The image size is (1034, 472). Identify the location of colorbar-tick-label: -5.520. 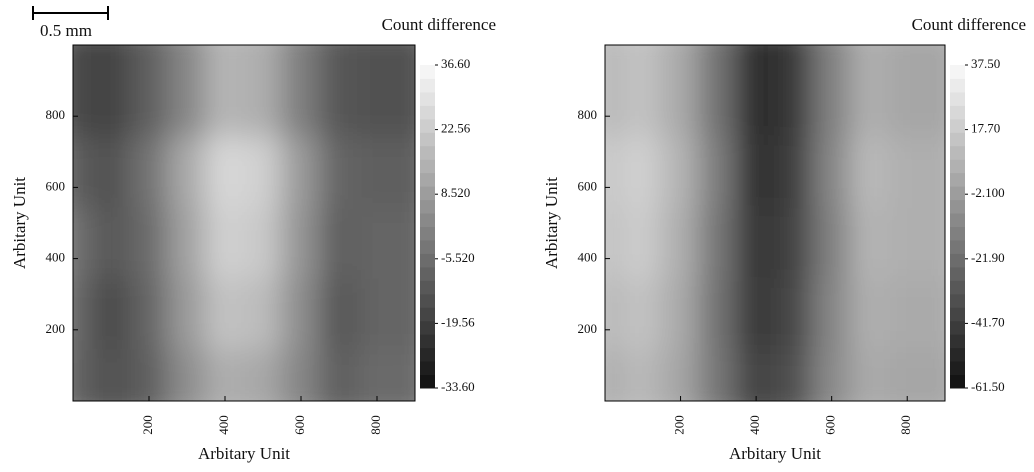
(458, 257).